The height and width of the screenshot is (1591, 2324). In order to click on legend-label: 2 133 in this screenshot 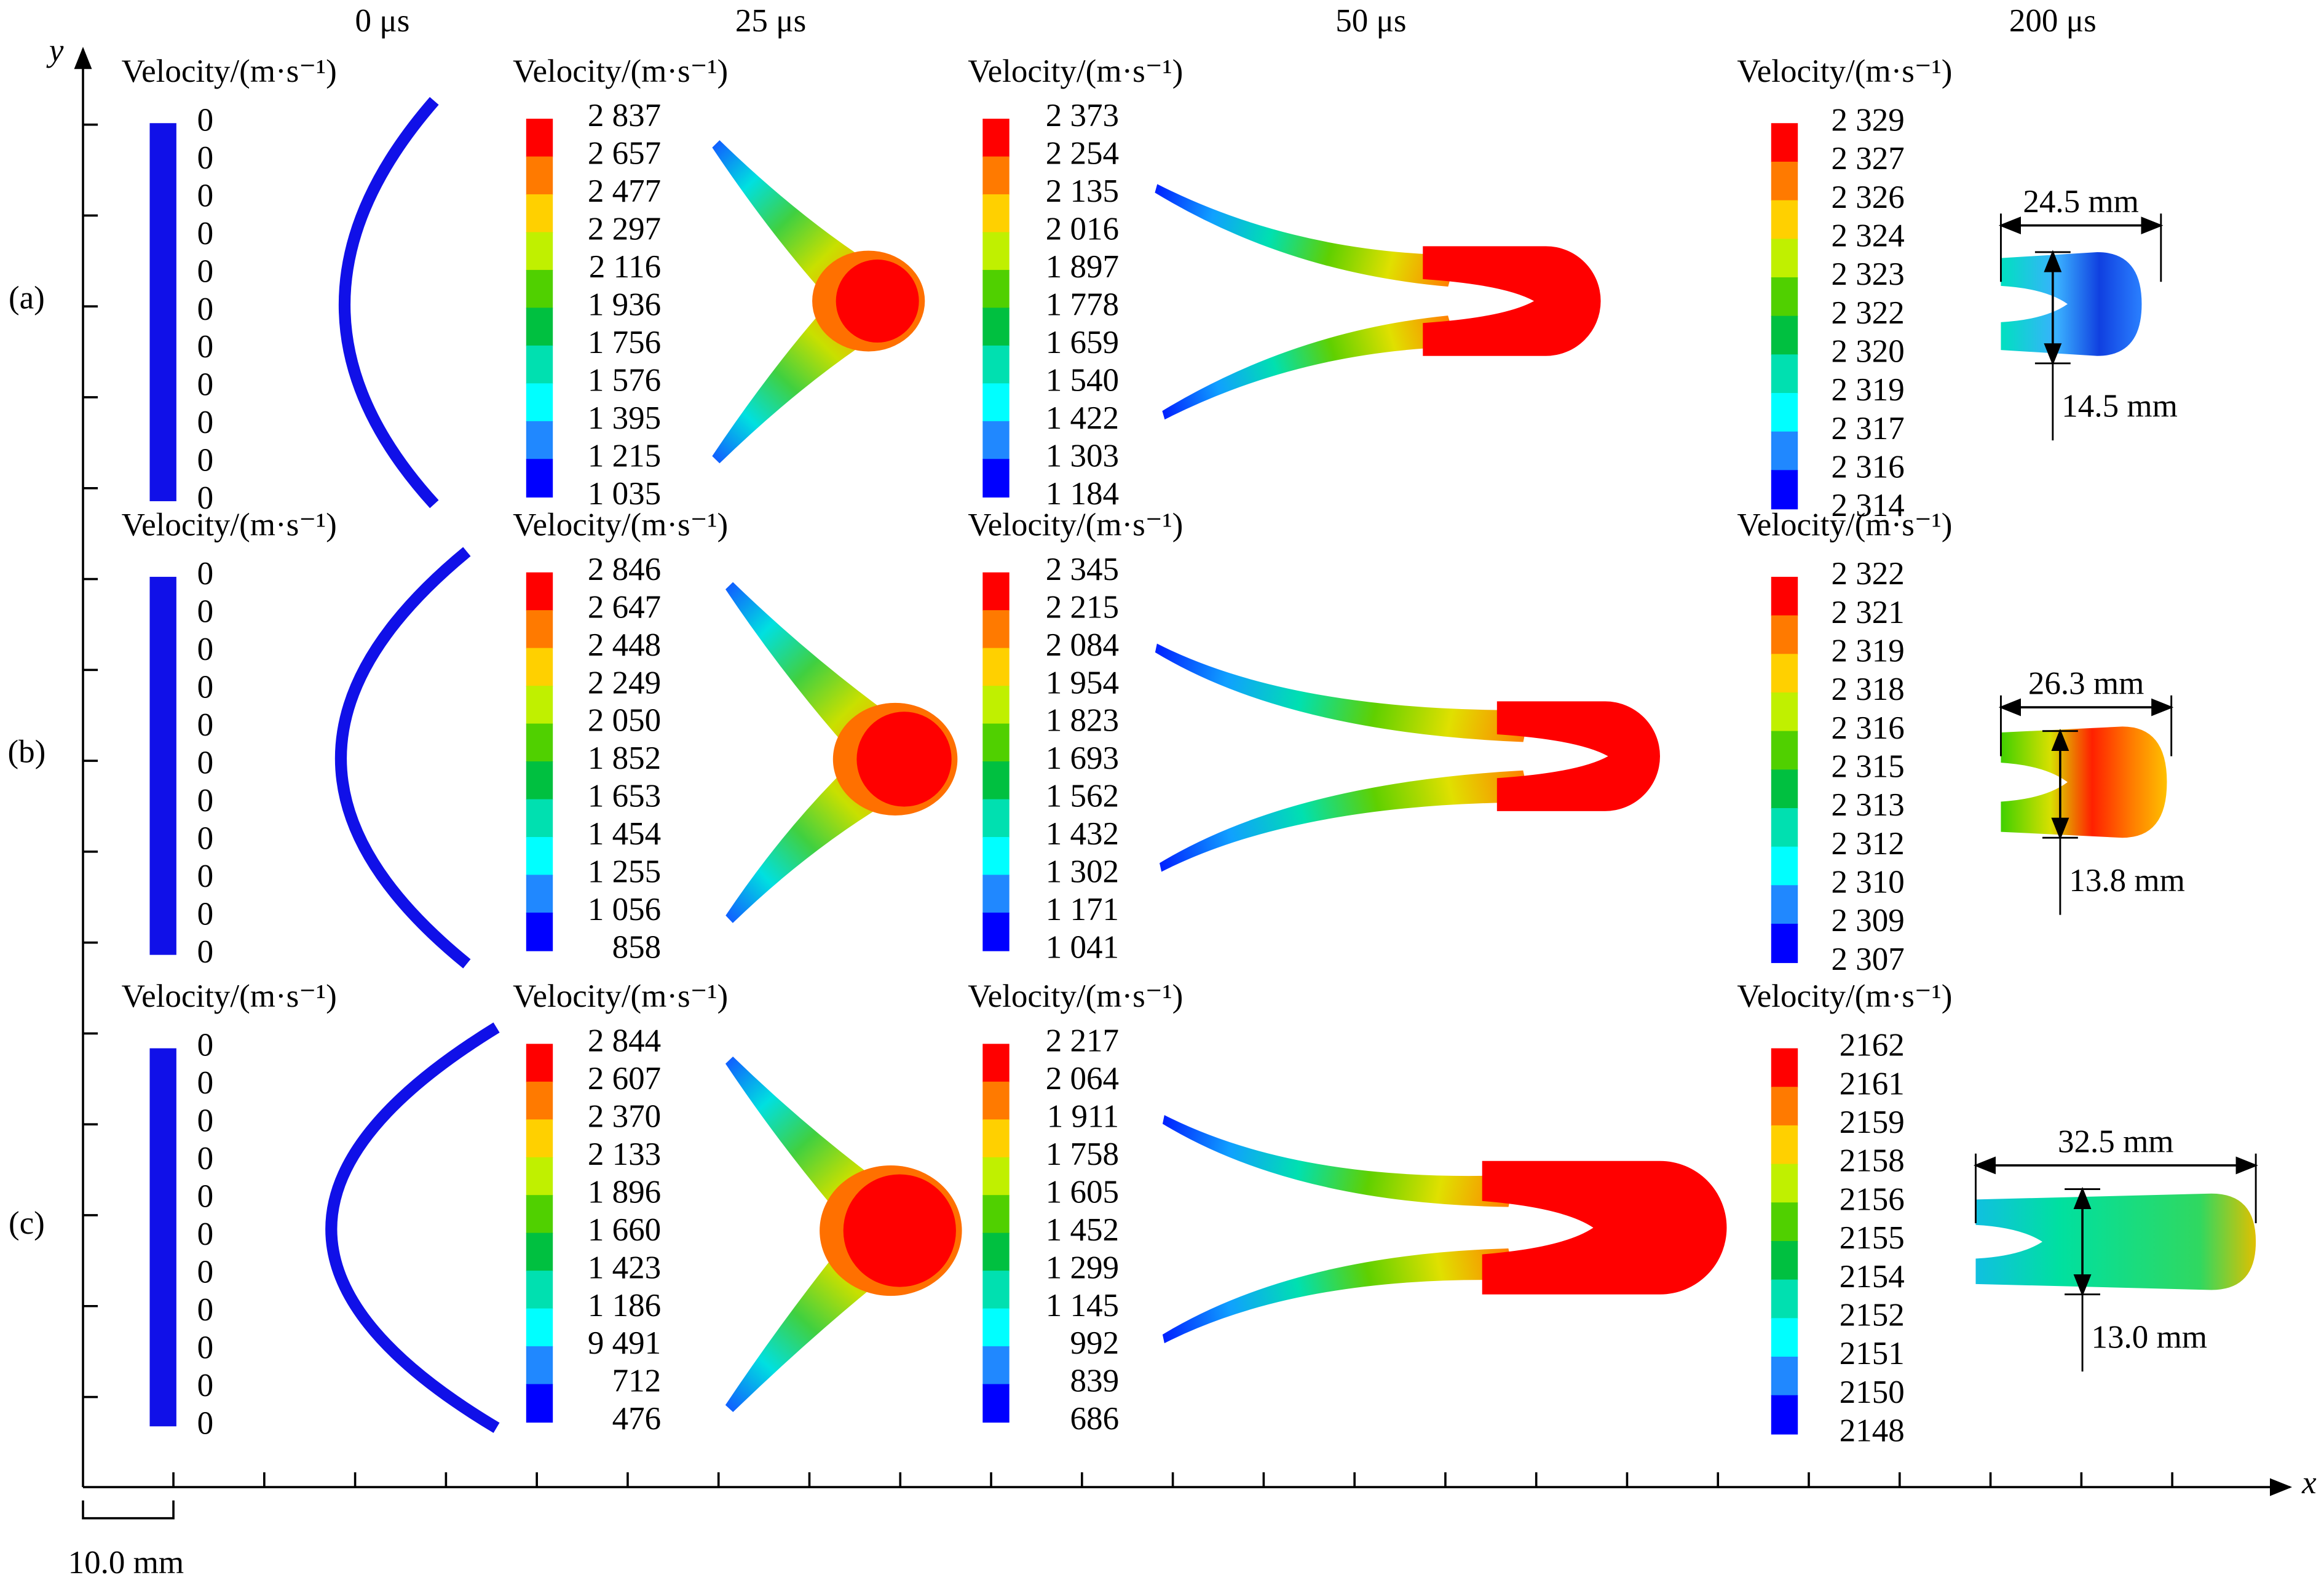, I will do `click(624, 1154)`.